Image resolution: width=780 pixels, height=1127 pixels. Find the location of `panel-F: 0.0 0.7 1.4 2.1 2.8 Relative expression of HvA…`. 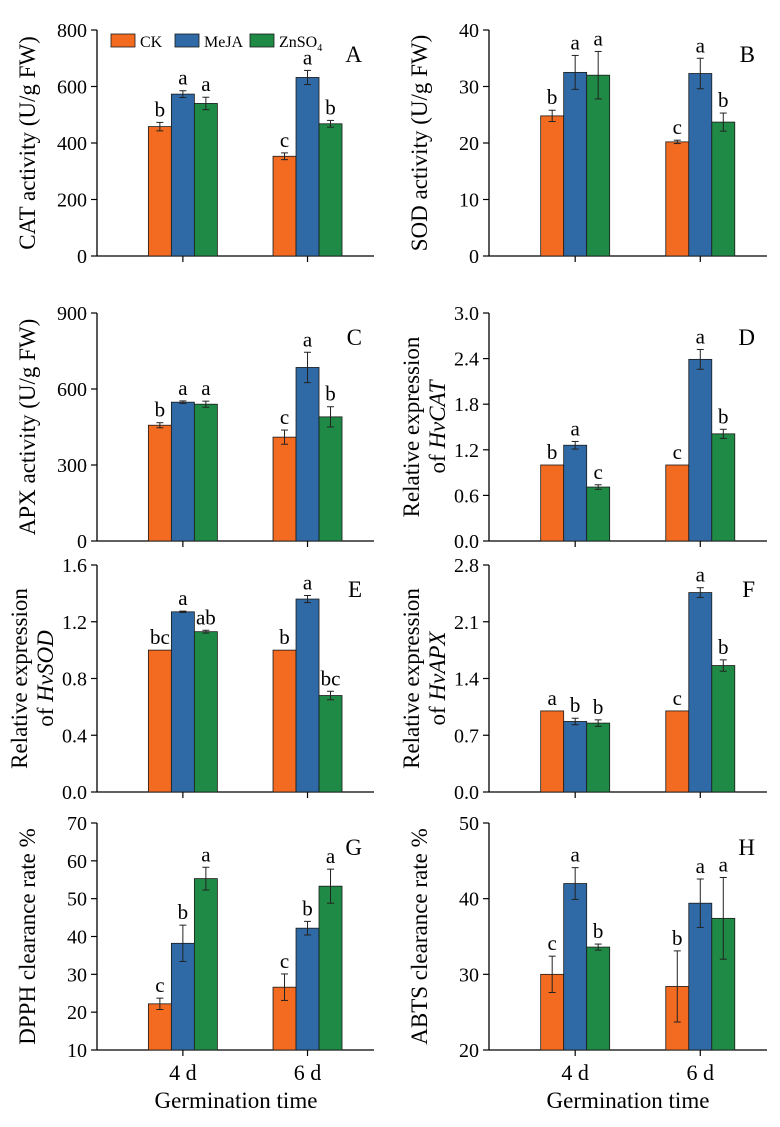

panel-F: 0.0 0.7 1.4 2.1 2.8 Relative expression of HvA… is located at coordinates (583, 679).